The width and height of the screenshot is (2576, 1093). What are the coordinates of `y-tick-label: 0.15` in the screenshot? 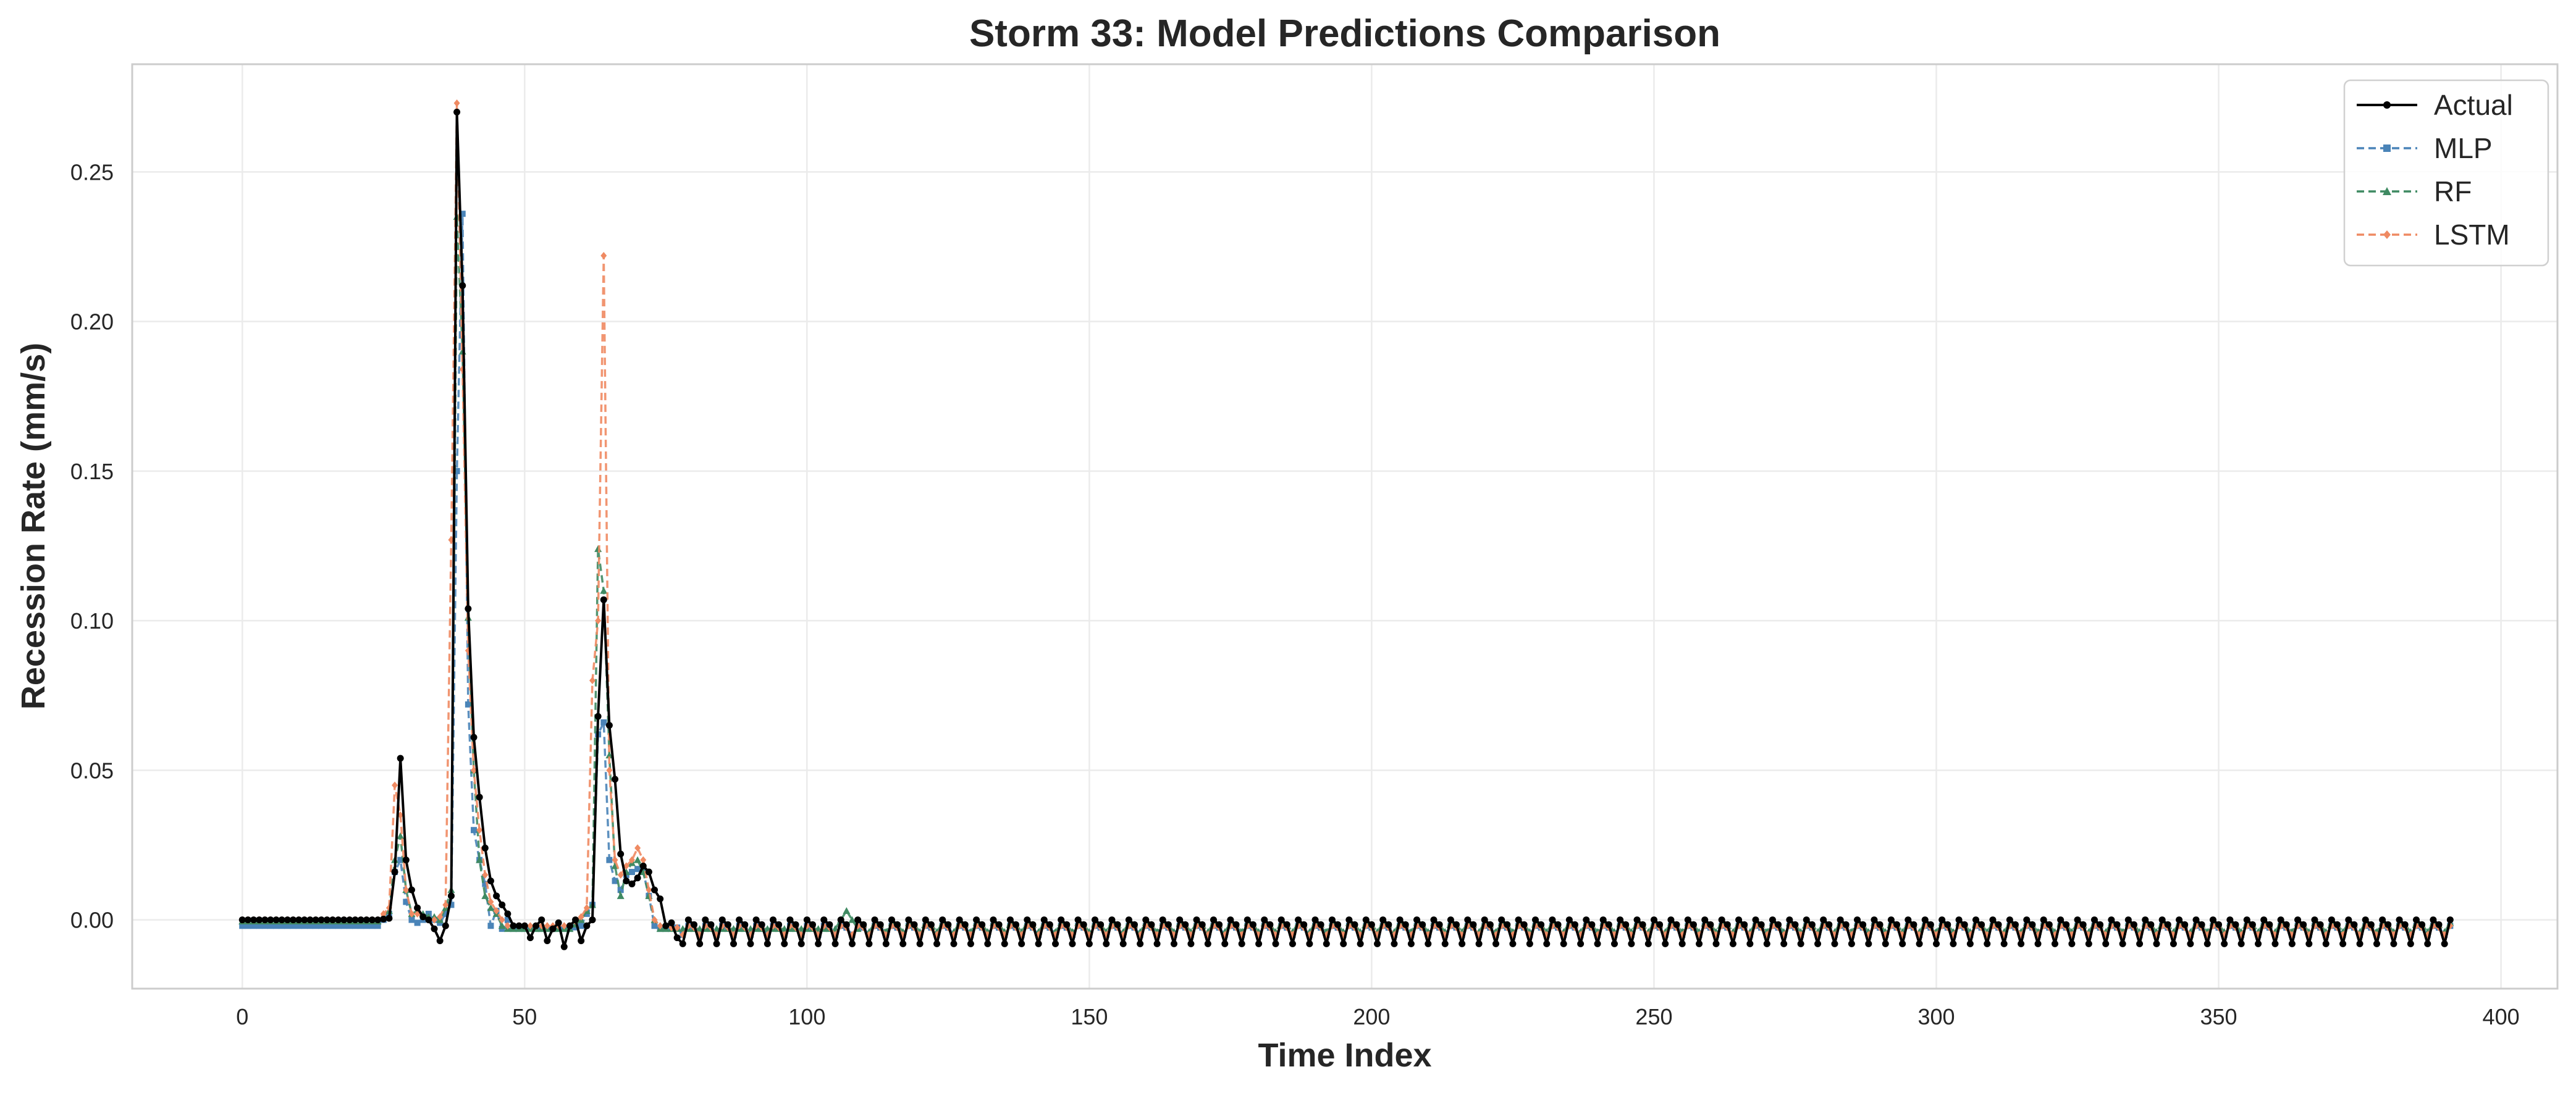 It's located at (92, 471).